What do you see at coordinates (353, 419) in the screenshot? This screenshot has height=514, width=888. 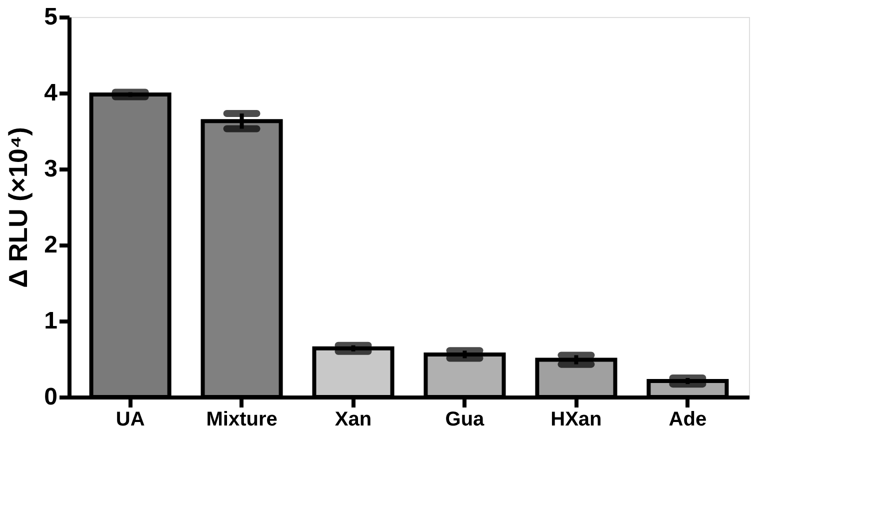 I see `x-tick-label: Xan` at bounding box center [353, 419].